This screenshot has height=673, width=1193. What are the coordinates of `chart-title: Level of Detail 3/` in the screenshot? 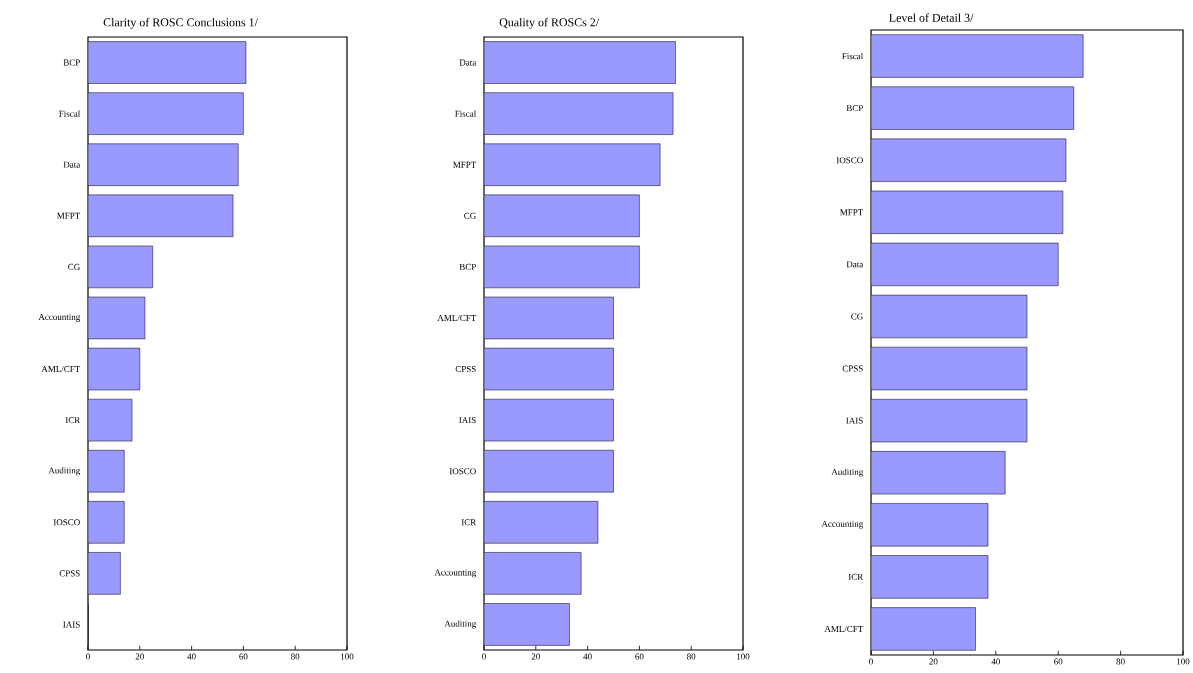 It's located at (931, 17).